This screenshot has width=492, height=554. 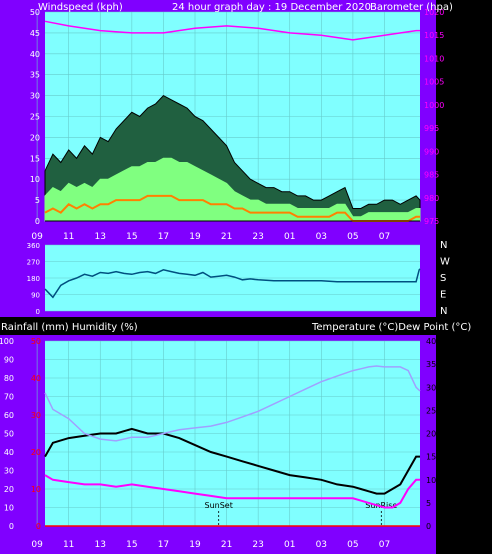 I want to click on wind-right-tick-label: 995, so click(x=431, y=128).